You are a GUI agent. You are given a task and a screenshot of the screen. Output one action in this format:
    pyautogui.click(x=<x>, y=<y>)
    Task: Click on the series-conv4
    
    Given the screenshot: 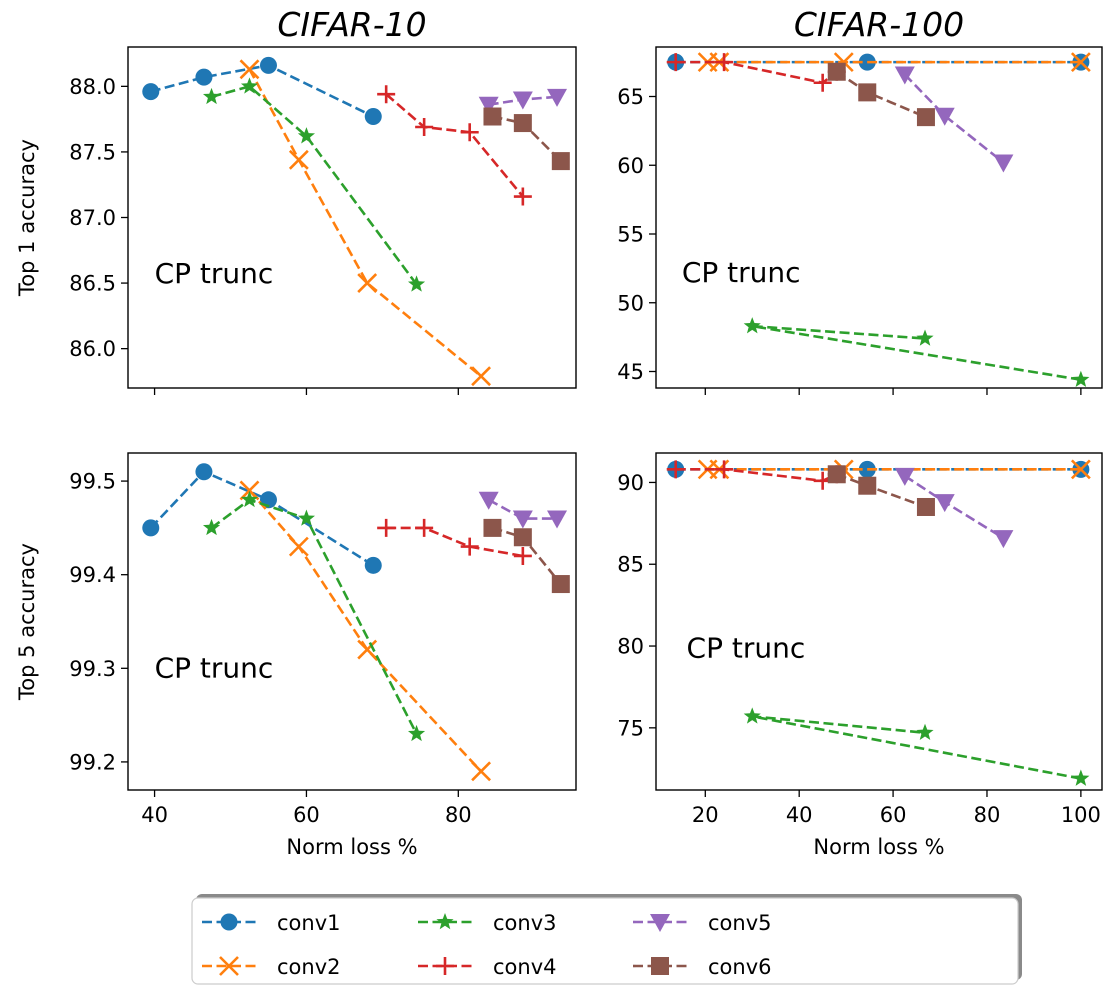 What is the action you would take?
    pyautogui.click(x=756, y=72)
    